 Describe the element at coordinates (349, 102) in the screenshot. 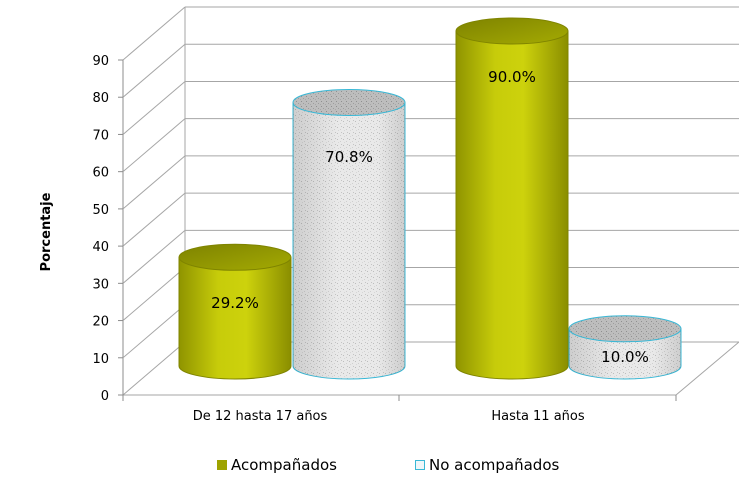

I see `bar-2-1-top` at that location.